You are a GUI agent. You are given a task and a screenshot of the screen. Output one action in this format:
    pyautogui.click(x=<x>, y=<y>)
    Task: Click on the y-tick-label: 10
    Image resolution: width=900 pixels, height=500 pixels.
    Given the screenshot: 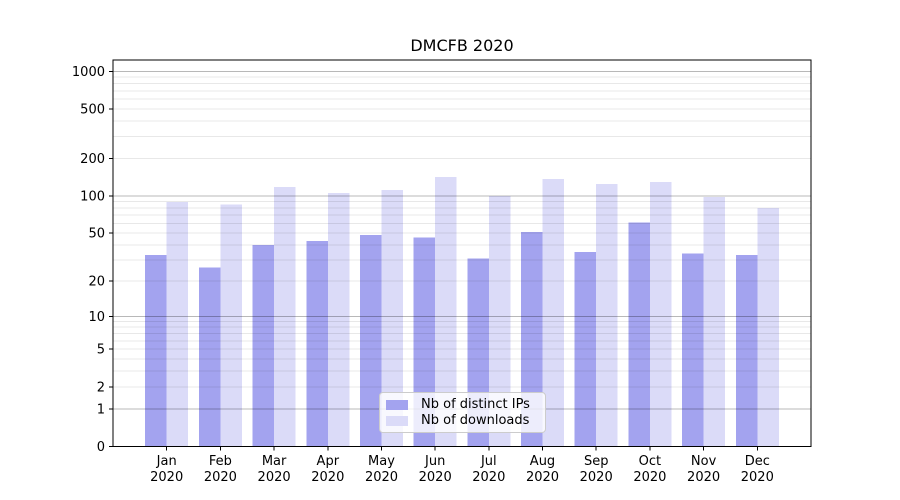 What is the action you would take?
    pyautogui.click(x=96, y=317)
    